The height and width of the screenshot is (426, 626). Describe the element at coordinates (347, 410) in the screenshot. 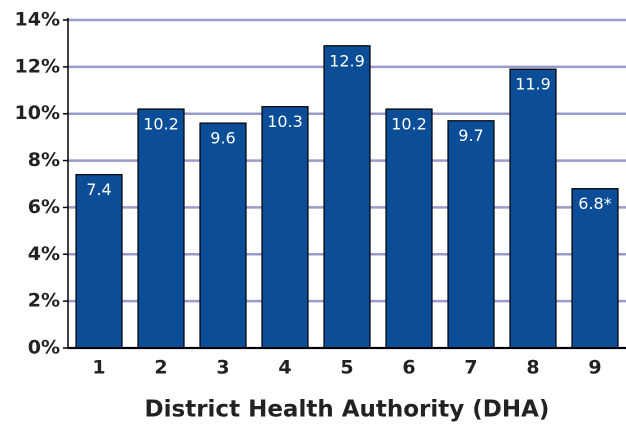

I see `x-axis-title: District Health Authority (DHA)` at that location.